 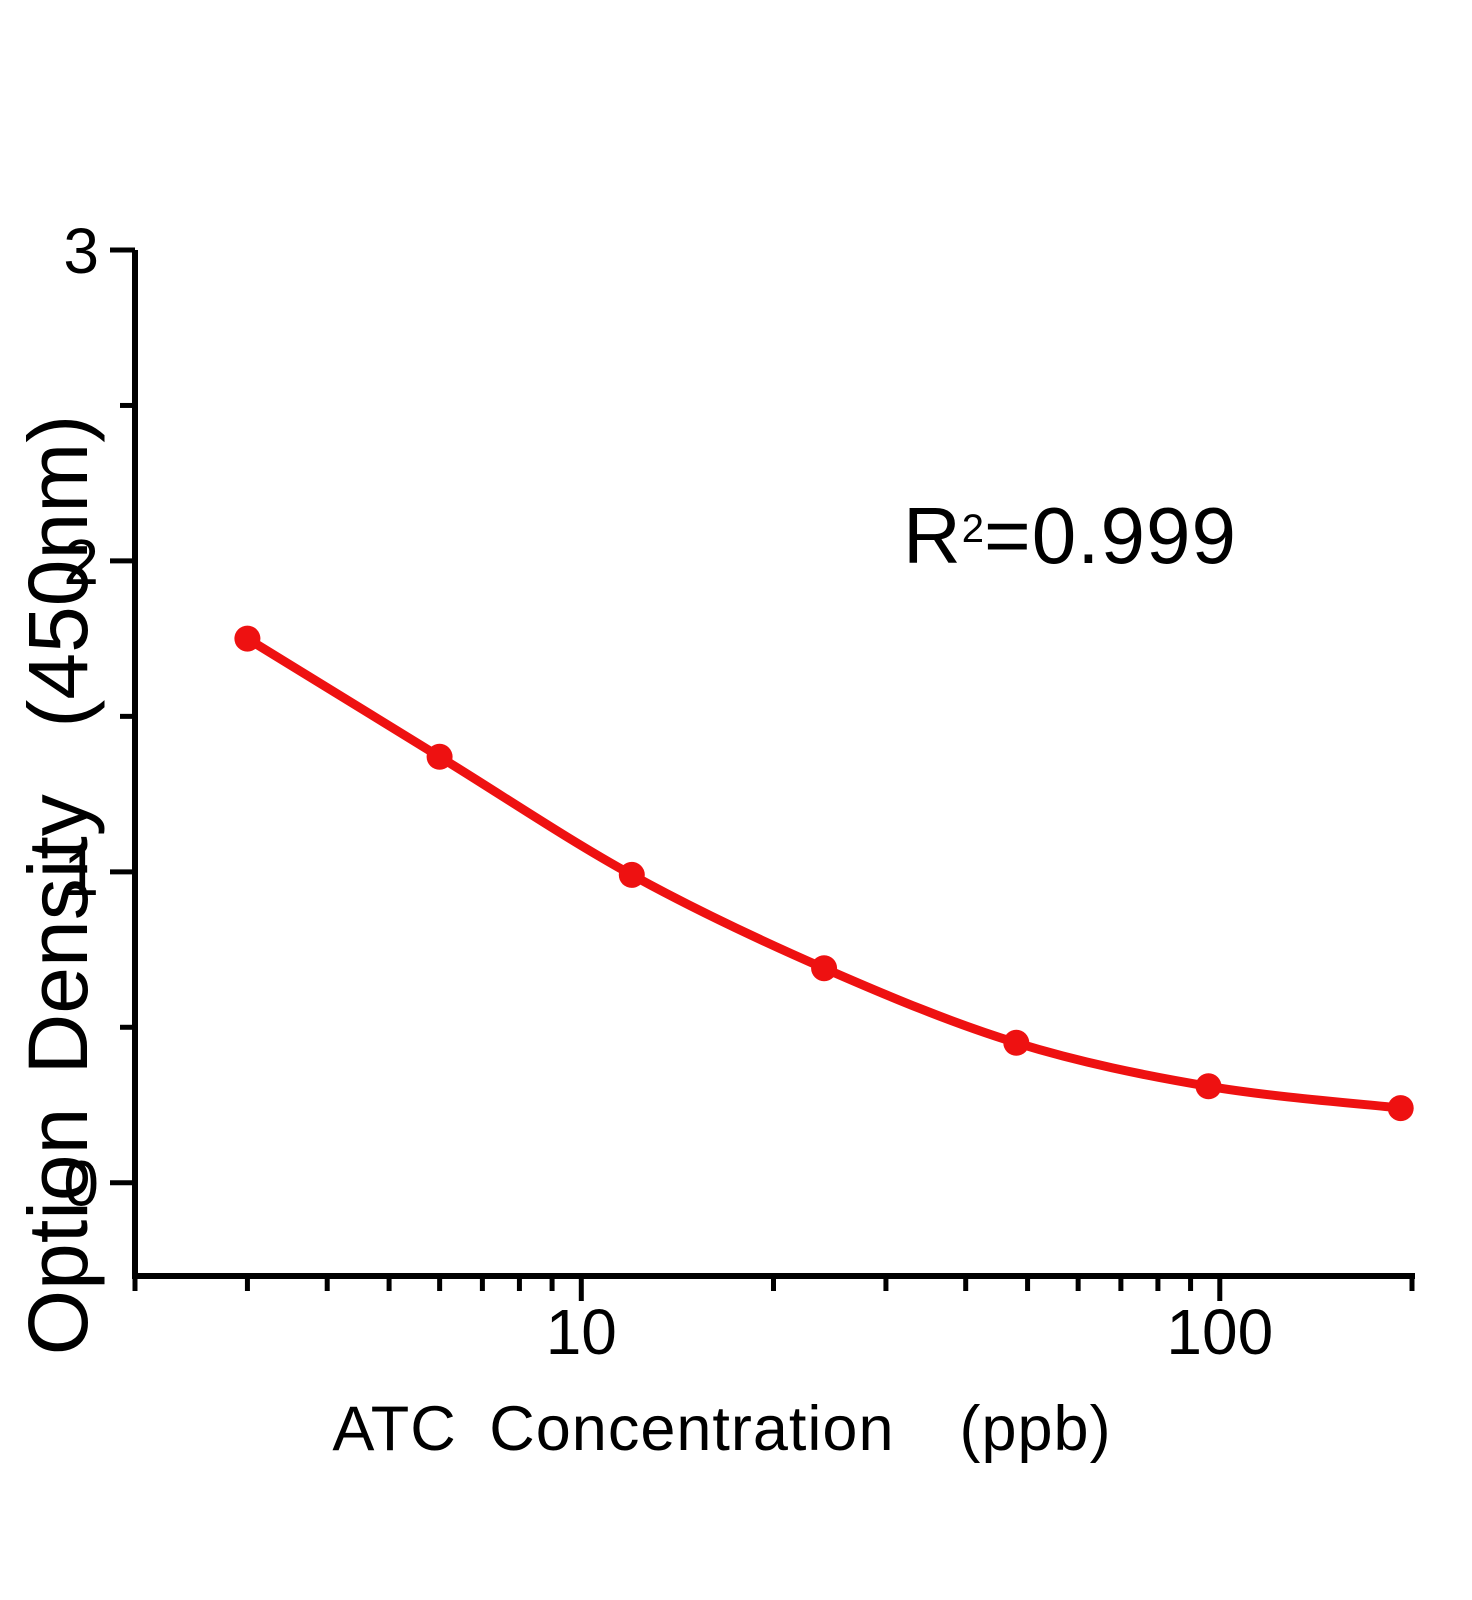 I want to click on x-tick-label: 100, so click(x=1219, y=1332).